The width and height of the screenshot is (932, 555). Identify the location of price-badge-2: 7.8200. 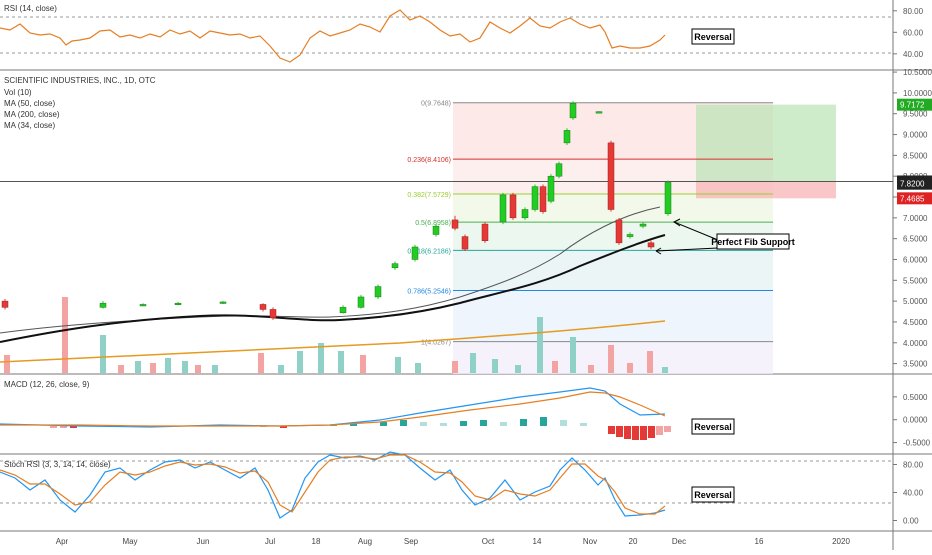
(912, 184).